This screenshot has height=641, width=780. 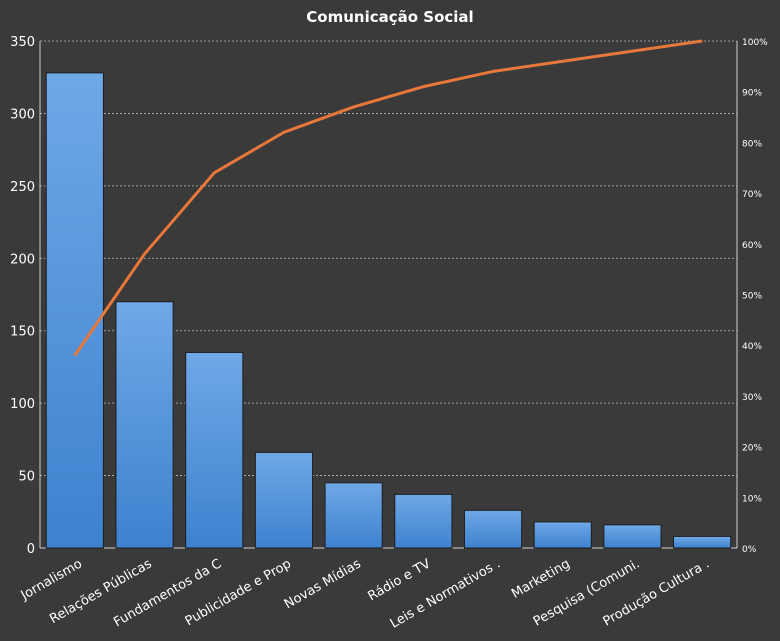 What do you see at coordinates (752, 246) in the screenshot?
I see `y2-tick-label: 60%` at bounding box center [752, 246].